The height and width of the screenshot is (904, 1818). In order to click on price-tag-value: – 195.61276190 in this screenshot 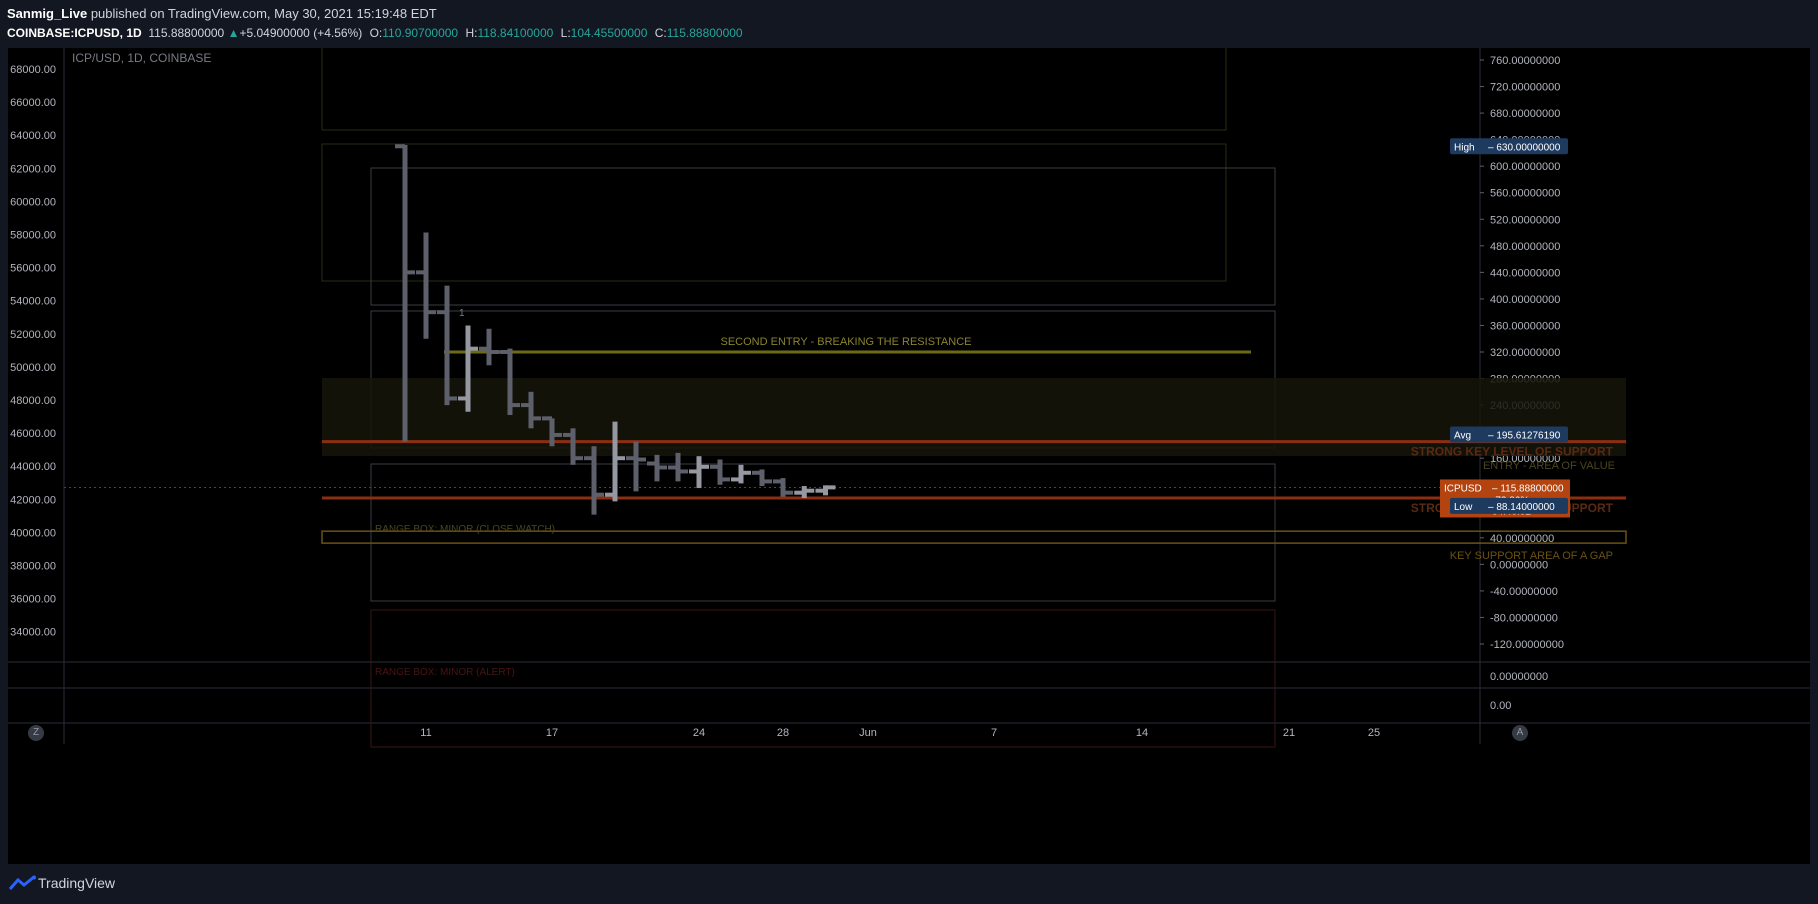, I will do `click(1524, 436)`.